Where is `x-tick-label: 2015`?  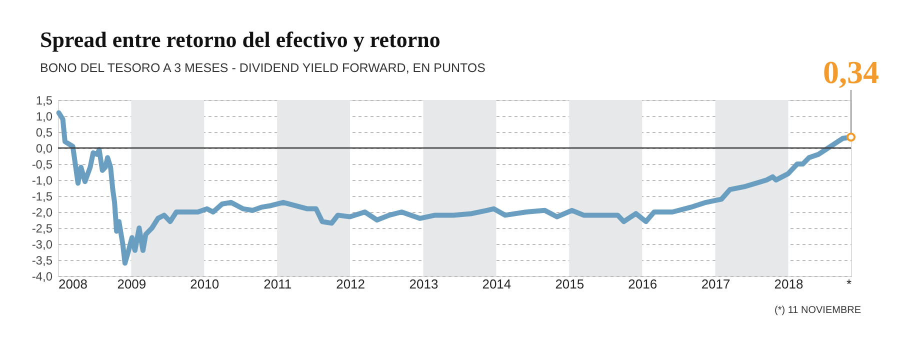 x-tick-label: 2015 is located at coordinates (569, 284).